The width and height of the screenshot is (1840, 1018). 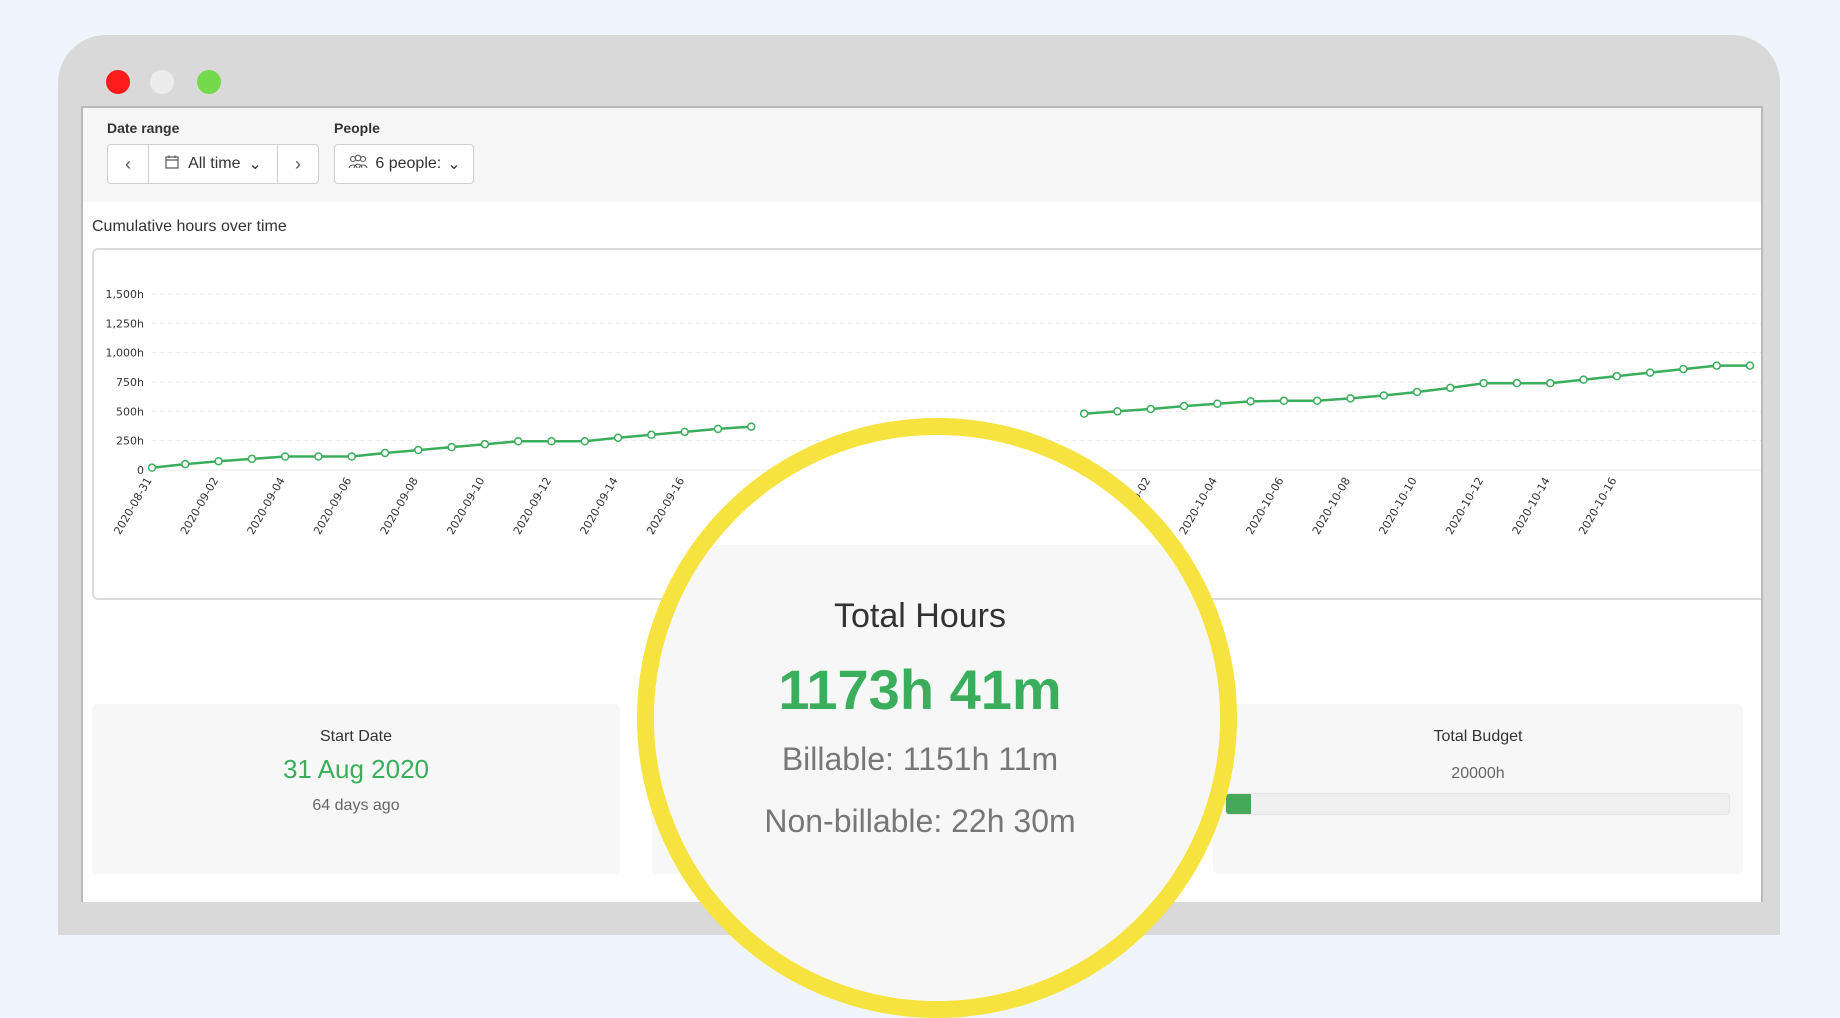 What do you see at coordinates (1239, 804) in the screenshot?
I see `budget-progress-fill` at bounding box center [1239, 804].